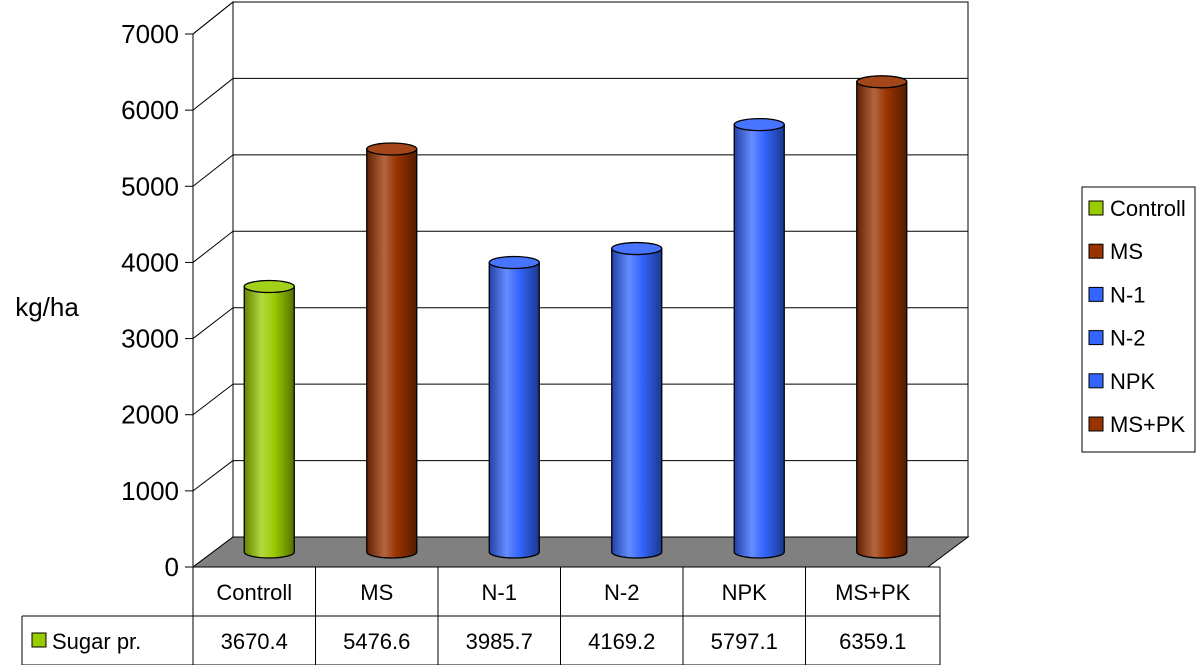 This screenshot has height=665, width=1201. Describe the element at coordinates (621, 592) in the screenshot. I see `x-tick-label: N-2` at that location.